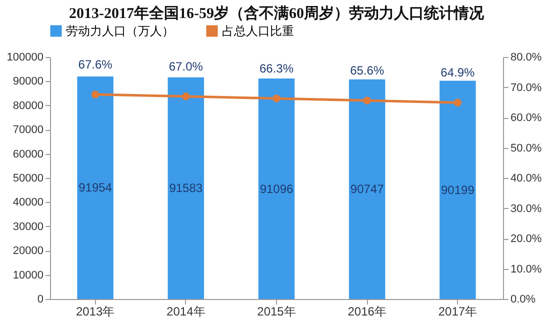 The image size is (550, 323). Describe the element at coordinates (186, 188) in the screenshot. I see `data-label: 91583` at that location.